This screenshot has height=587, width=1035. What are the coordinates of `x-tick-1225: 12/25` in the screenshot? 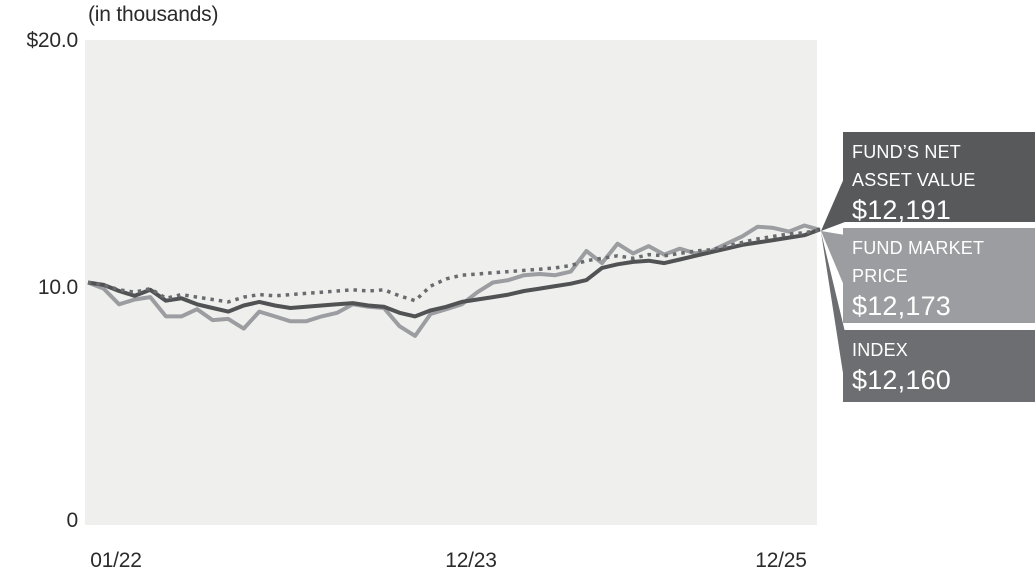 It's located at (781, 560).